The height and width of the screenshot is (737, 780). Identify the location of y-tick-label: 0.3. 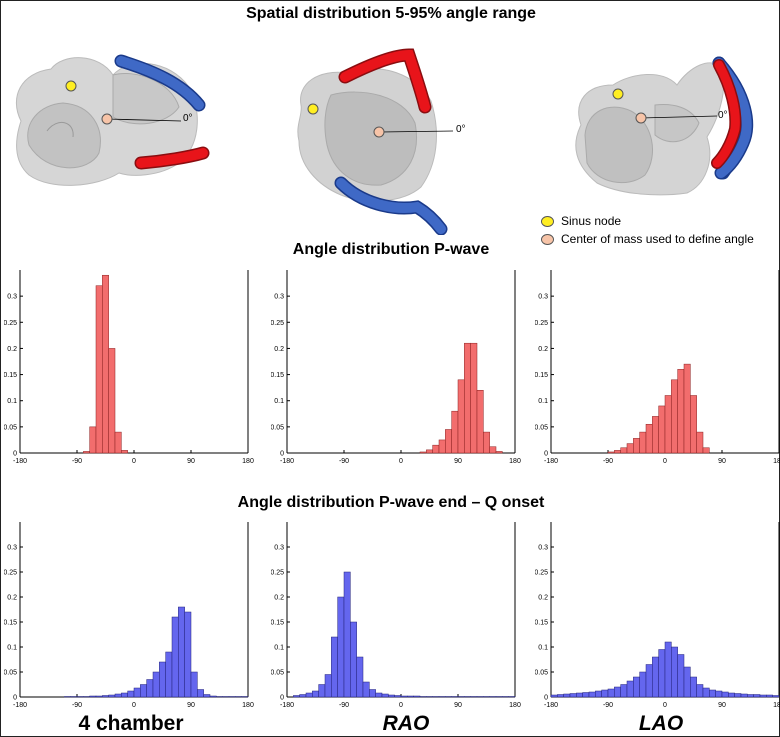
(543, 548).